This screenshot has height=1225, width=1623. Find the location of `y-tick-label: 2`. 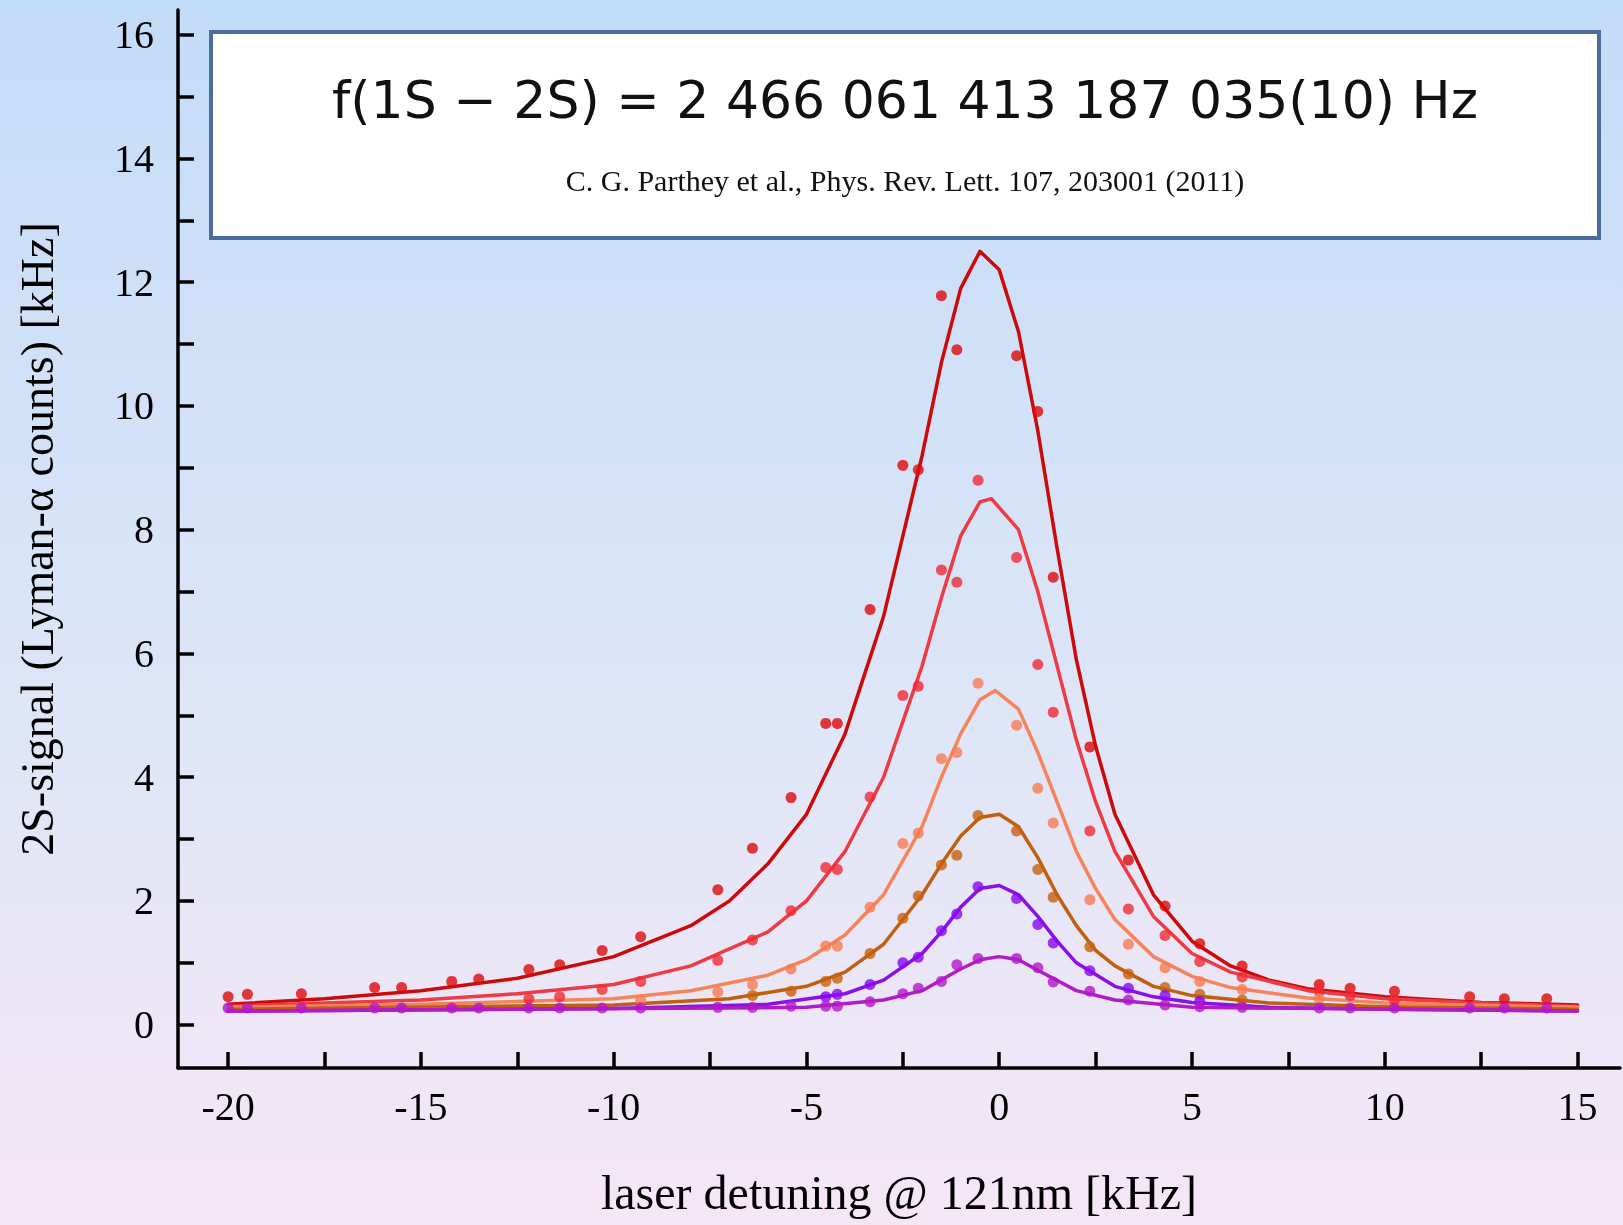

y-tick-label: 2 is located at coordinates (144, 901).